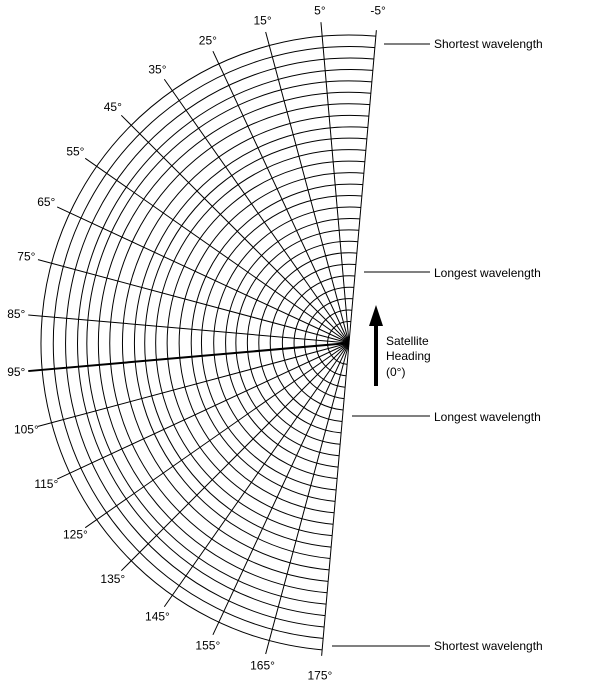 The height and width of the screenshot is (691, 608). Describe the element at coordinates (75, 151) in the screenshot. I see `angle-label: 55°` at that location.